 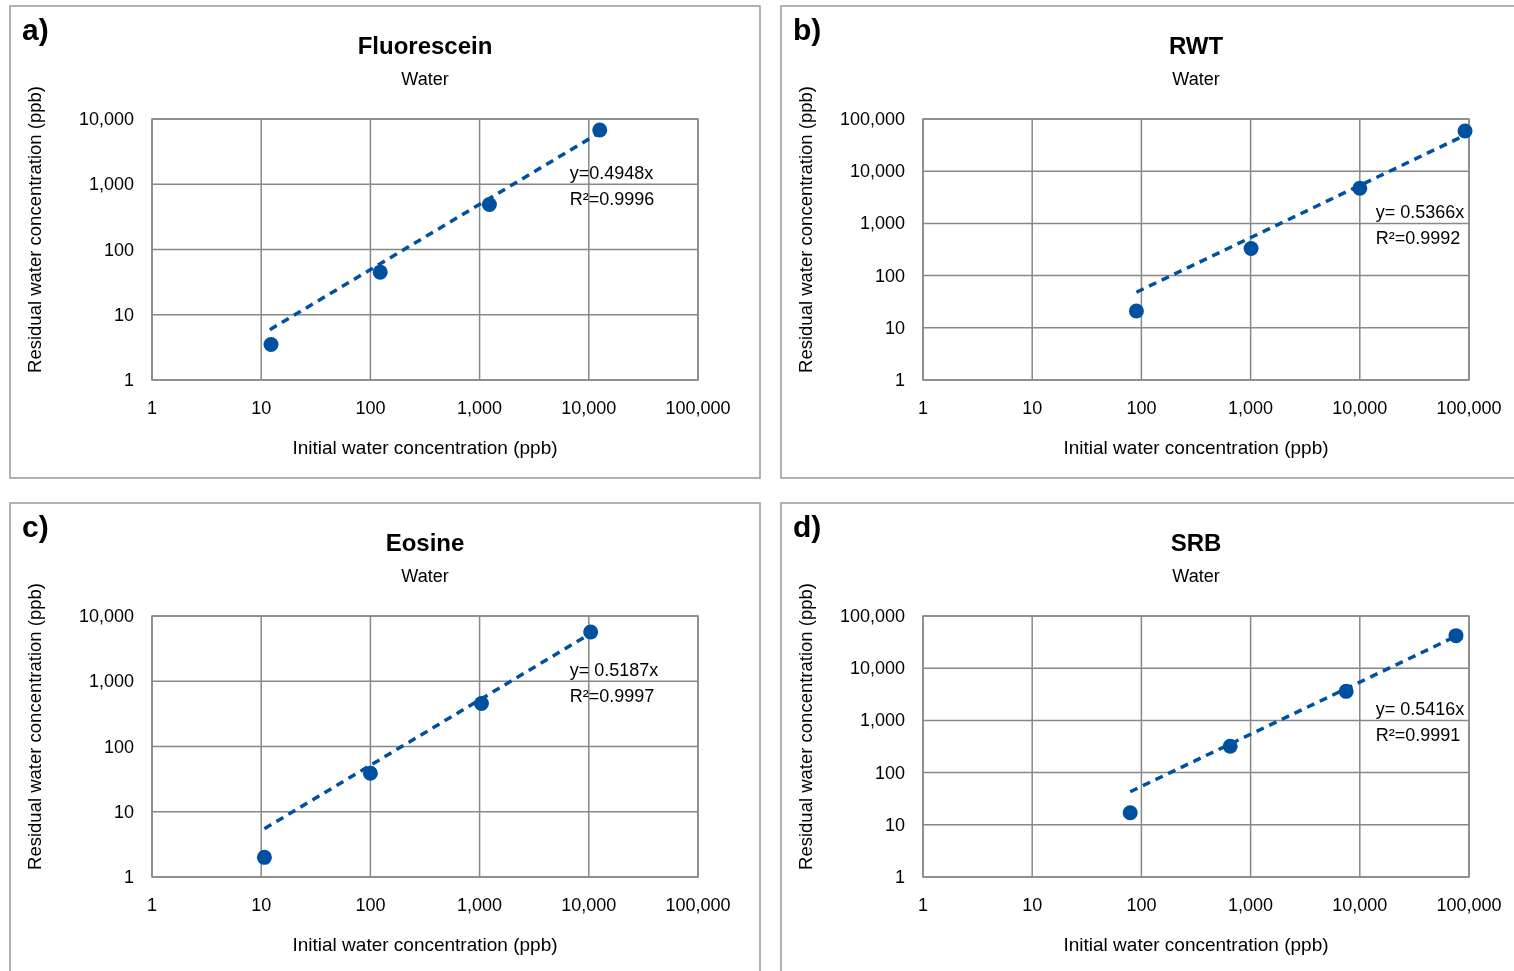 I want to click on chart-title: SRB, so click(x=1196, y=542).